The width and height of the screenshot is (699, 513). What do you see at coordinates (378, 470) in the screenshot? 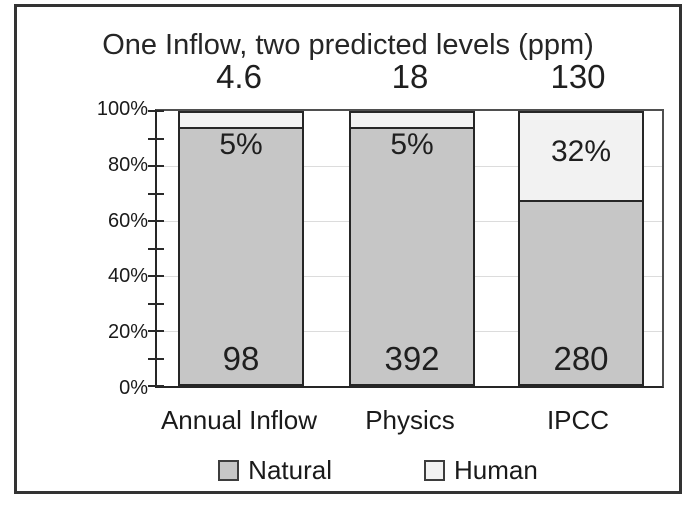
I see `legend: Natural Human` at bounding box center [378, 470].